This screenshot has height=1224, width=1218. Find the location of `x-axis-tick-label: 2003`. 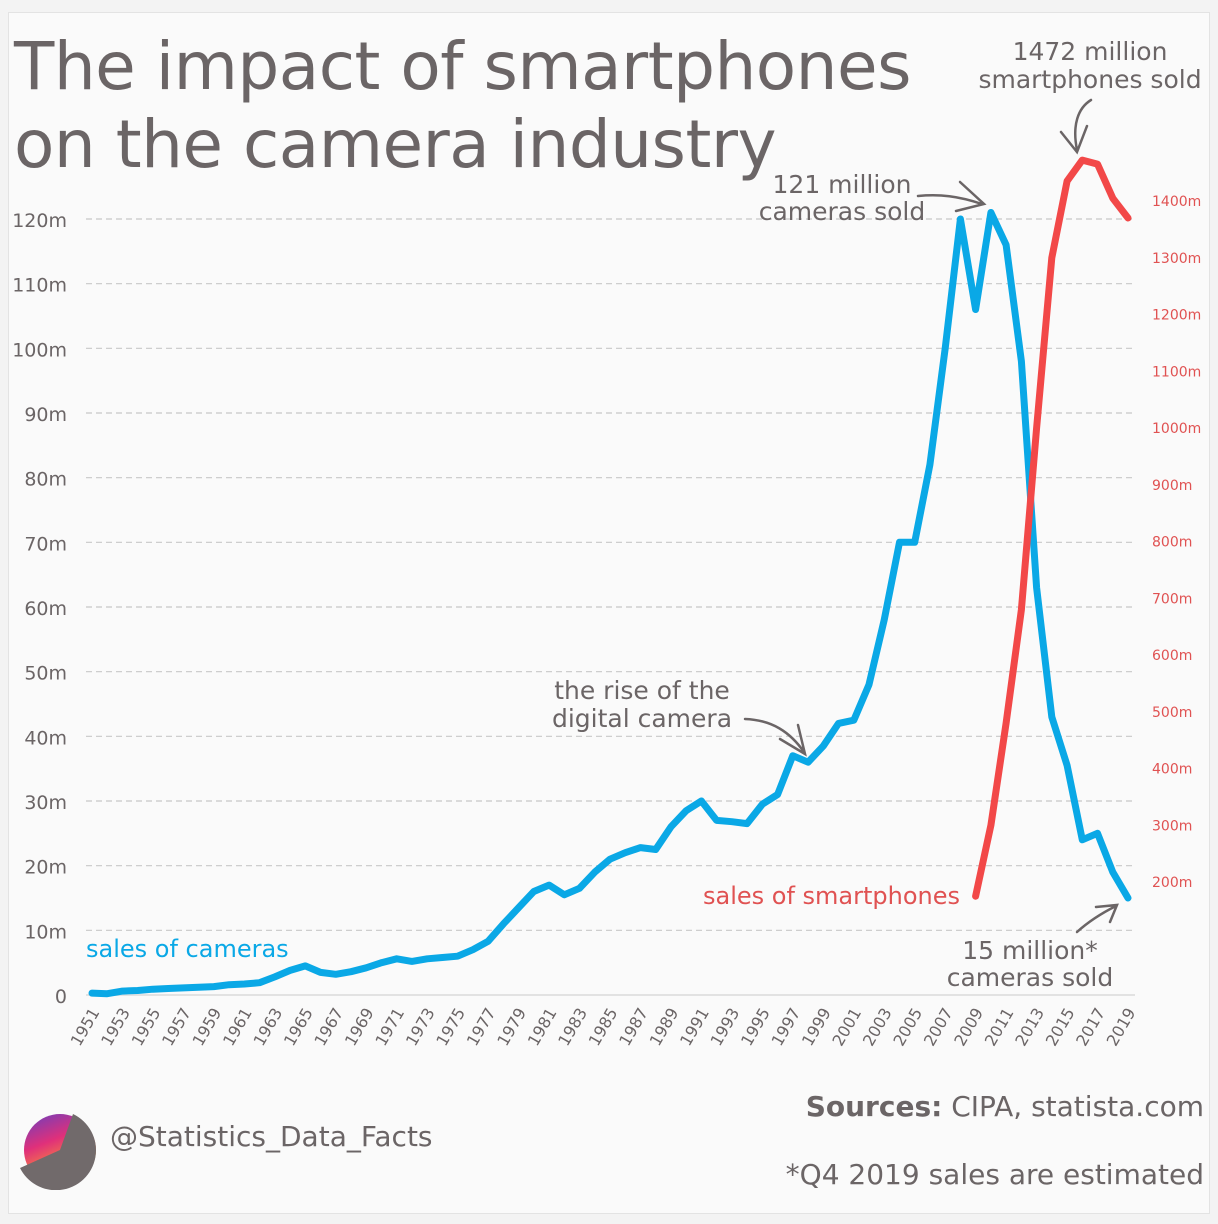

x-axis-tick-label: 2003 is located at coordinates (877, 1027).